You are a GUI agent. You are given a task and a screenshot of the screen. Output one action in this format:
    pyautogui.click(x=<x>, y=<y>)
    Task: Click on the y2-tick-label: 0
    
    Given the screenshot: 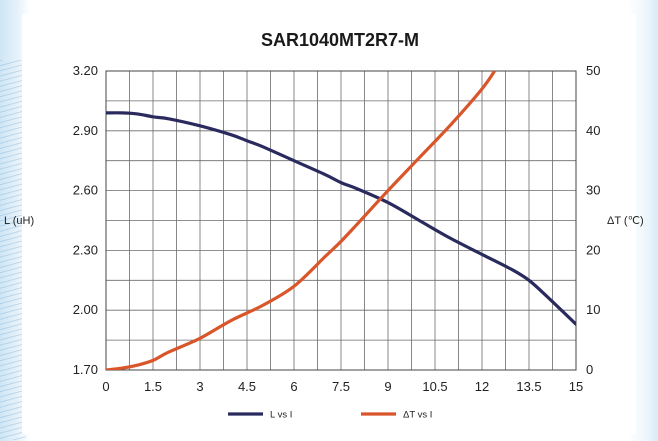 What is the action you would take?
    pyautogui.click(x=589, y=369)
    